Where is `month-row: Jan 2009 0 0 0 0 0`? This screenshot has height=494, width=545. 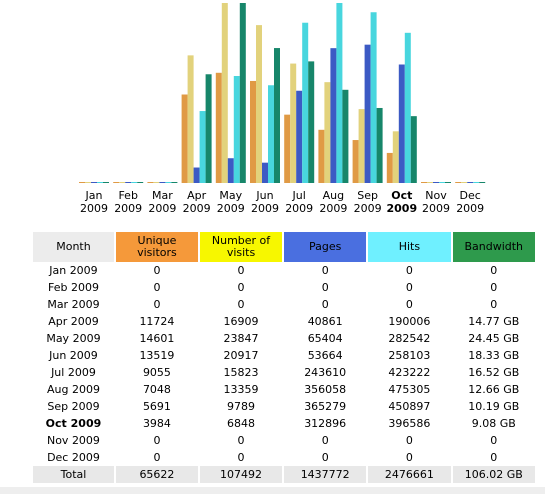
month-row: Jan 2009 0 0 0 0 0 is located at coordinates (284, 270).